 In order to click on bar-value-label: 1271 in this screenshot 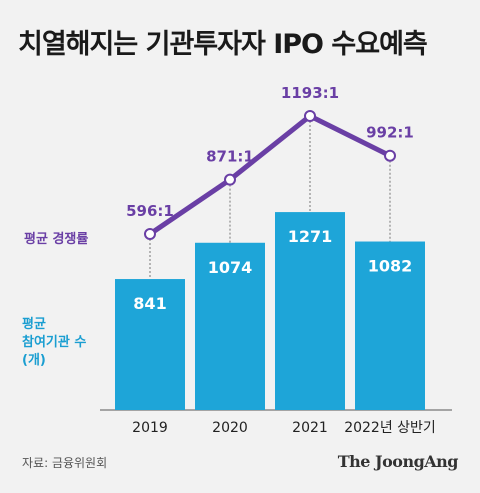, I will do `click(310, 236)`.